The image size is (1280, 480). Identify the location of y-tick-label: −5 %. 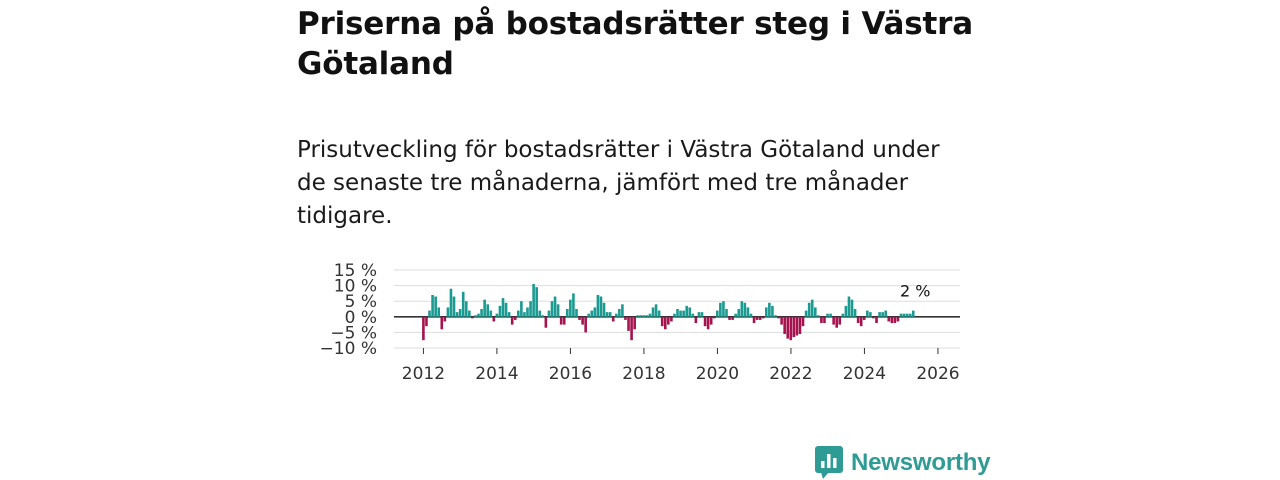
(353, 333).